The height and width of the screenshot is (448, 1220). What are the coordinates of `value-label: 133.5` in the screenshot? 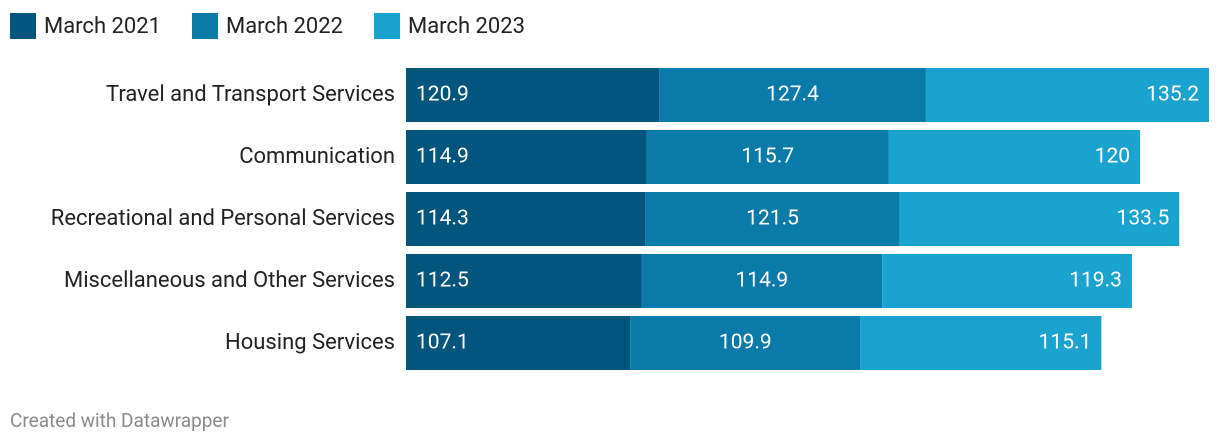 It's located at (1143, 219).